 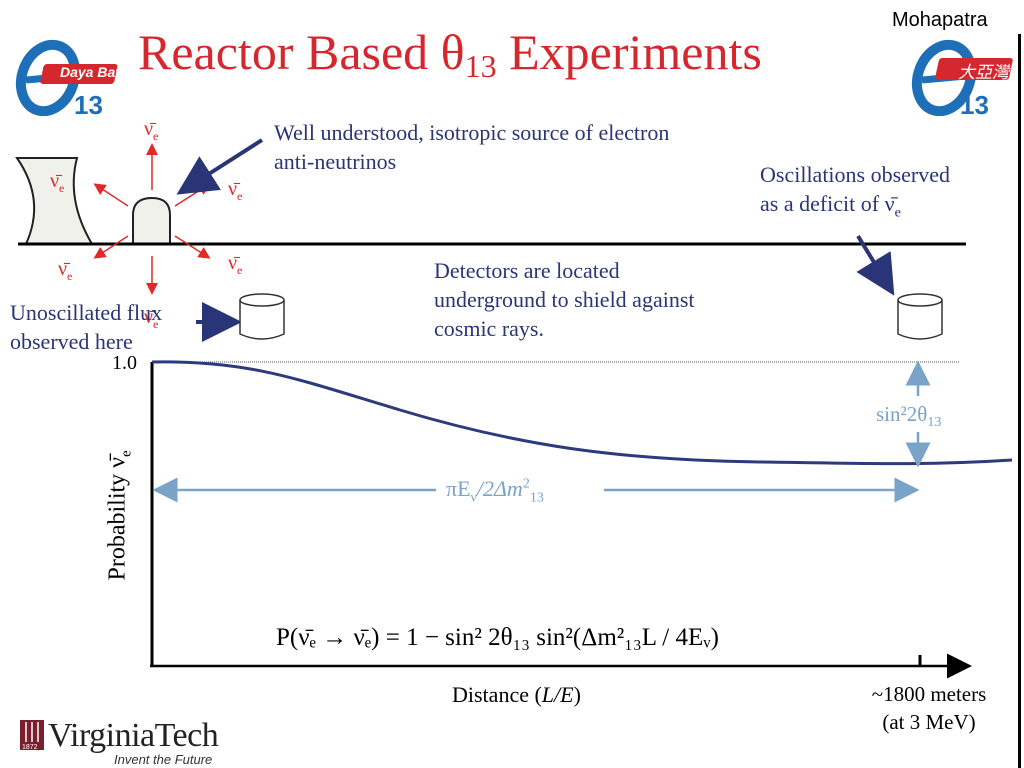 What do you see at coordinates (151, 130) in the screenshot?
I see `neutrino-label-top: ν̄e` at bounding box center [151, 130].